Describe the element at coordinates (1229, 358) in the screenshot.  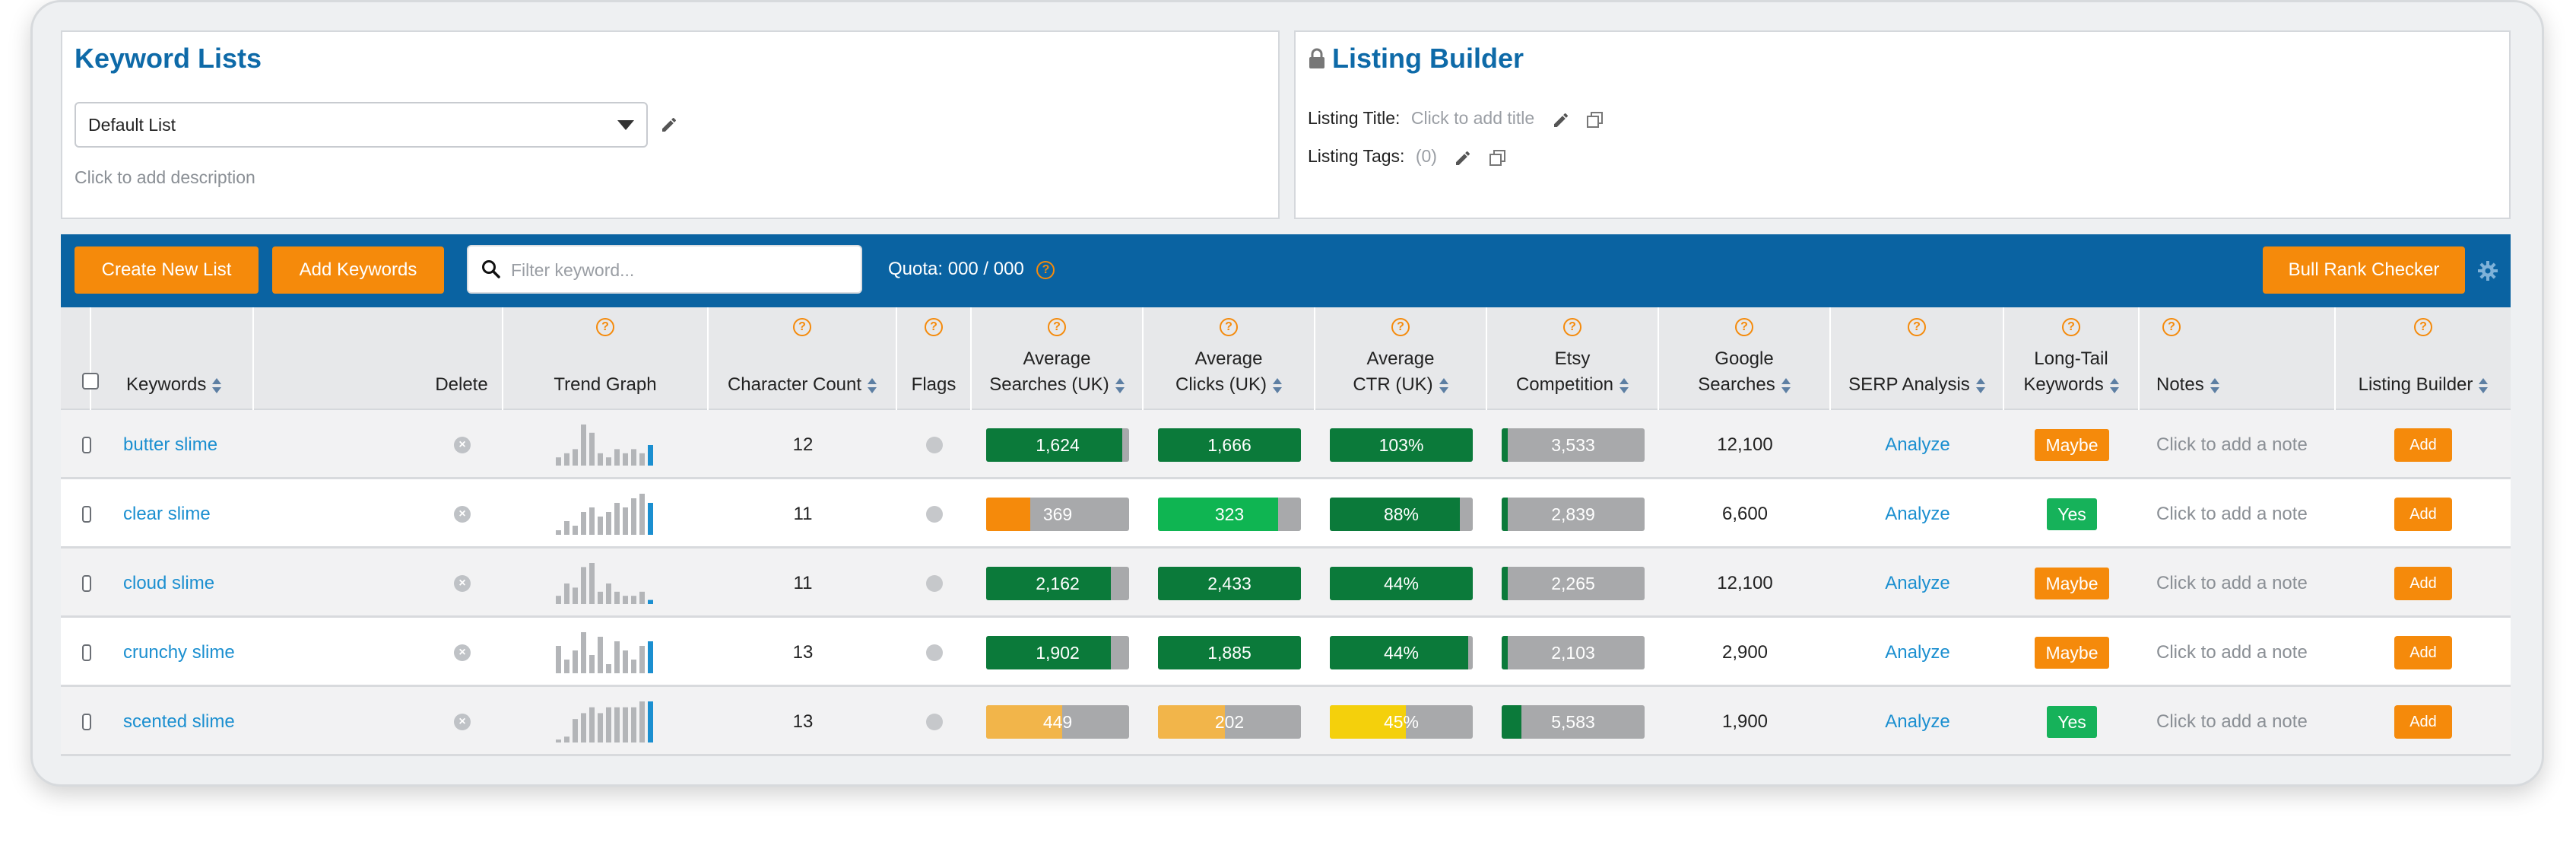
I see `col-avg-clicks: ? Average Clicks (UK)` at that location.